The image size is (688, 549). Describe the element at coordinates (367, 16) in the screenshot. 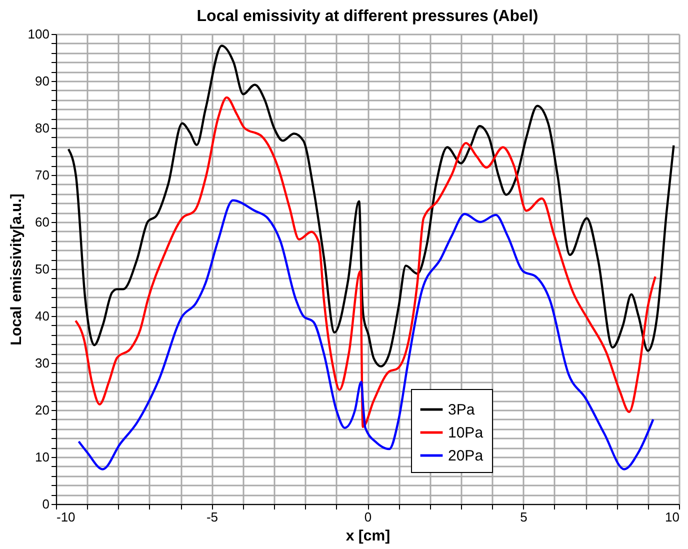

I see `chart-title: Local emissivity at different pressures (Abel)` at that location.